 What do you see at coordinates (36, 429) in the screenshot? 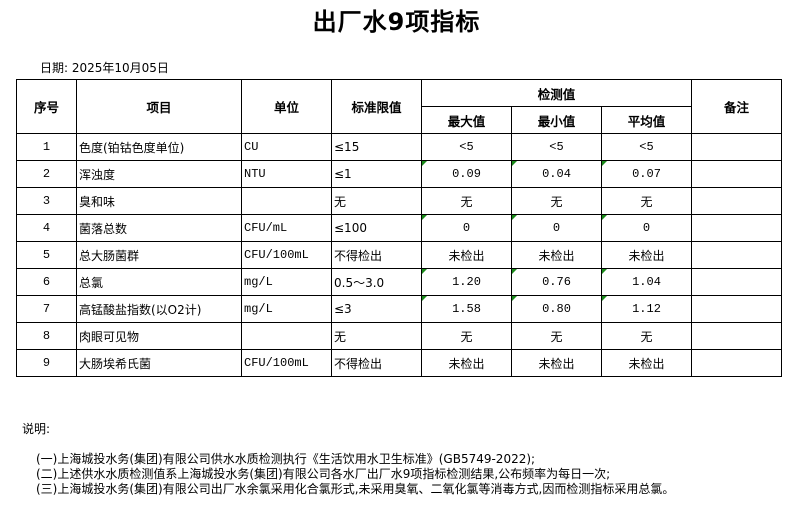
I see `notes-label: 说明:` at bounding box center [36, 429].